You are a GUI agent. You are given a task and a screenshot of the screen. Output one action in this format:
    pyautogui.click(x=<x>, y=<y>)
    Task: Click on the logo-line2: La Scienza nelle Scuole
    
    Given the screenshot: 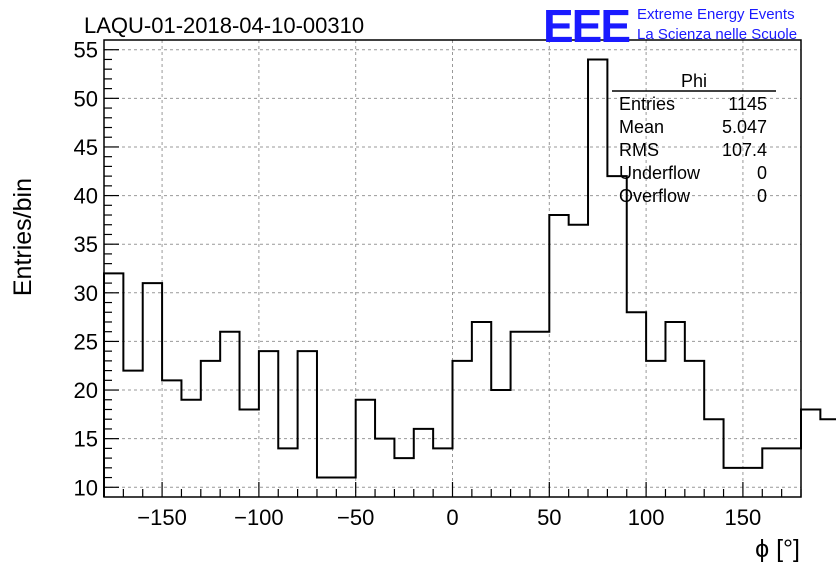 What is the action you would take?
    pyautogui.click(x=717, y=34)
    